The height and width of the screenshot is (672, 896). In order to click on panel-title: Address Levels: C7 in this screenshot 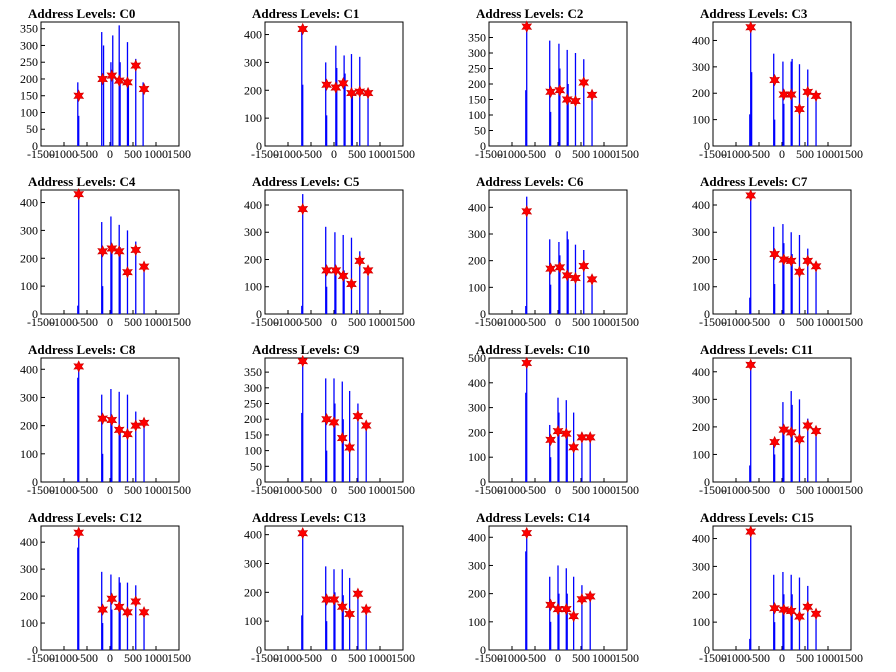, I will do `click(754, 181)`.